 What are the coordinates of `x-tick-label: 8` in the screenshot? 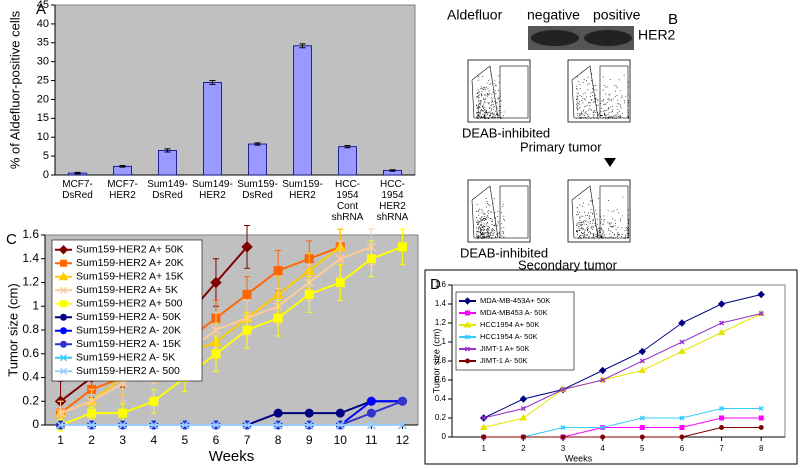 It's located at (761, 448).